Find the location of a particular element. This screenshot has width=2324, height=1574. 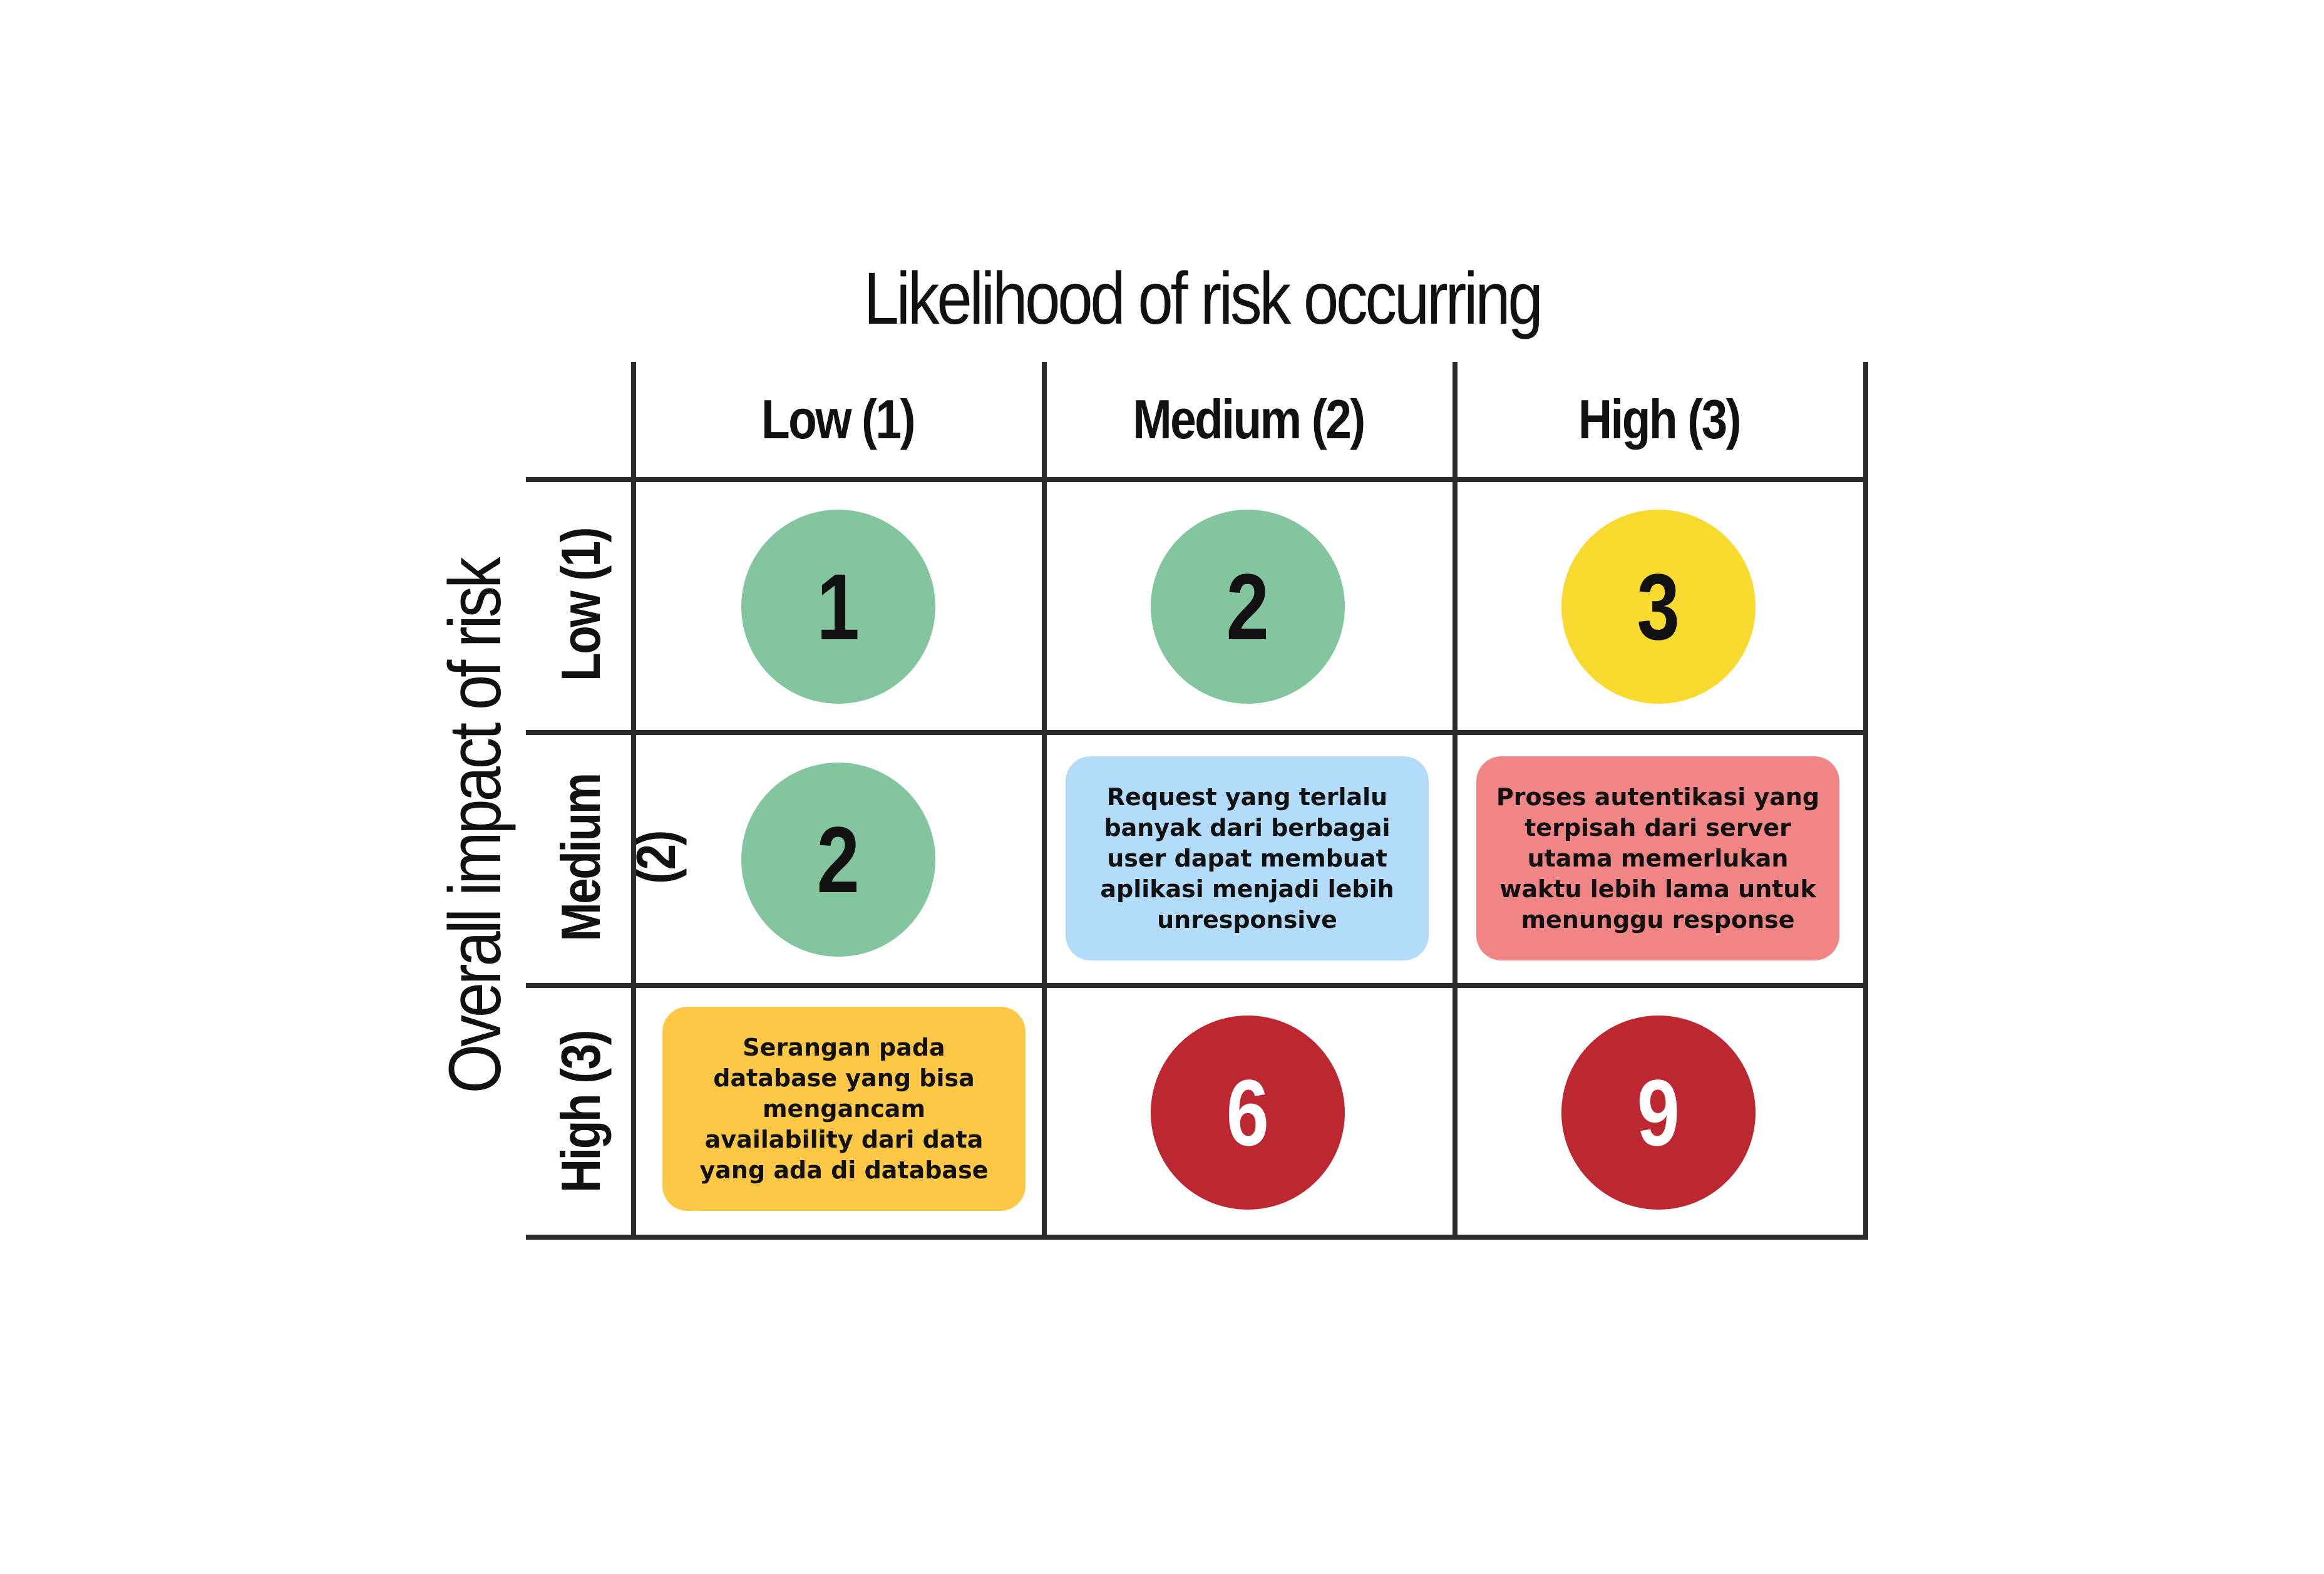

column-header-low: Low (1) is located at coordinates (838, 419).